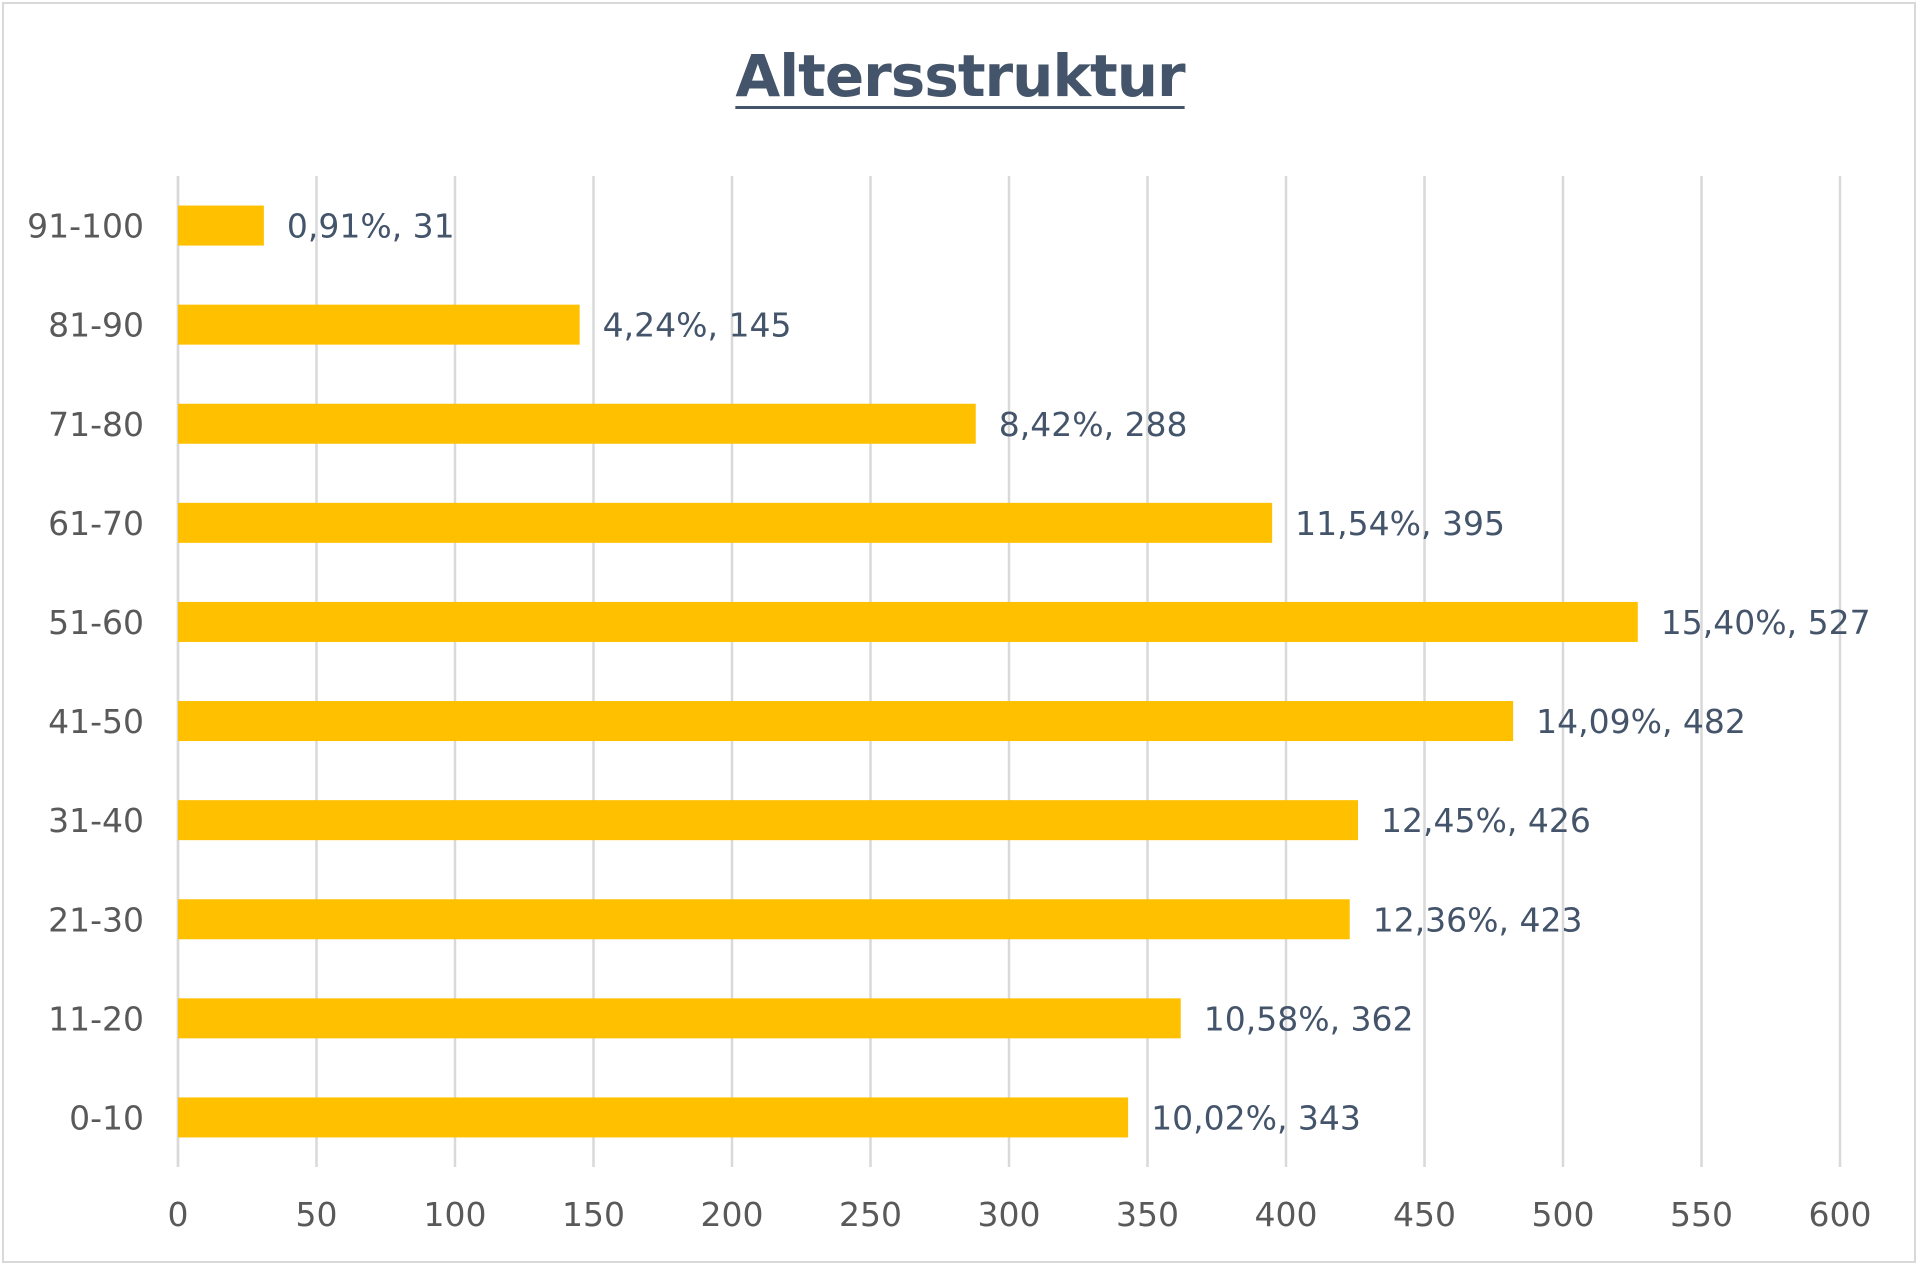 The image size is (1920, 1267). Describe the element at coordinates (96, 721) in the screenshot. I see `category-label: 41-50` at that location.